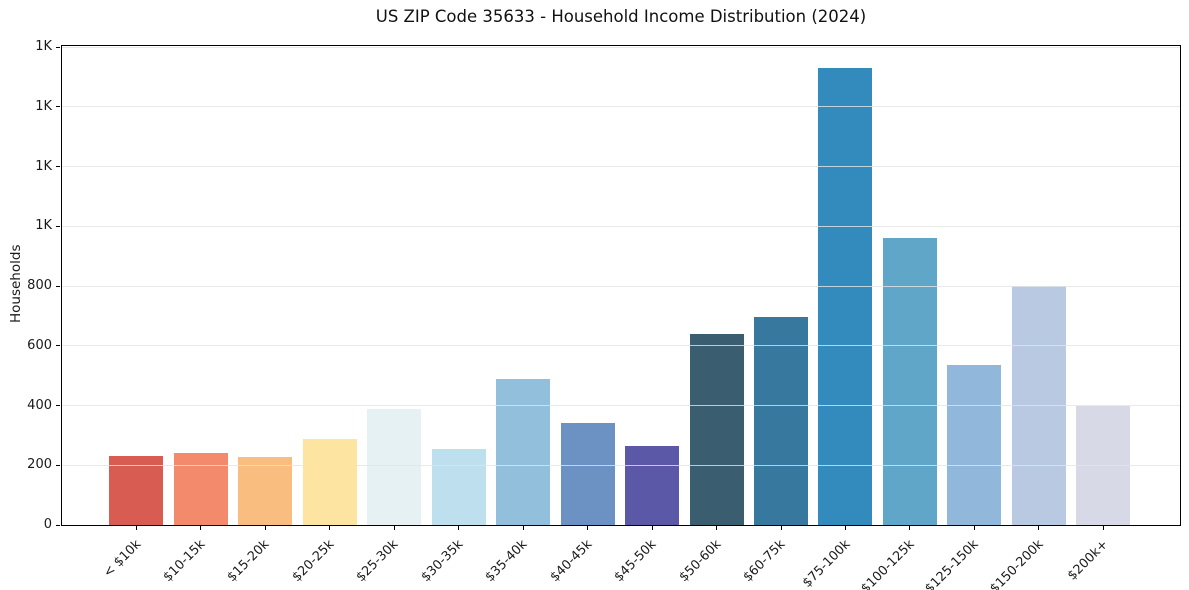  Describe the element at coordinates (122, 559) in the screenshot. I see `x-tick-label-text: < $10k` at that location.